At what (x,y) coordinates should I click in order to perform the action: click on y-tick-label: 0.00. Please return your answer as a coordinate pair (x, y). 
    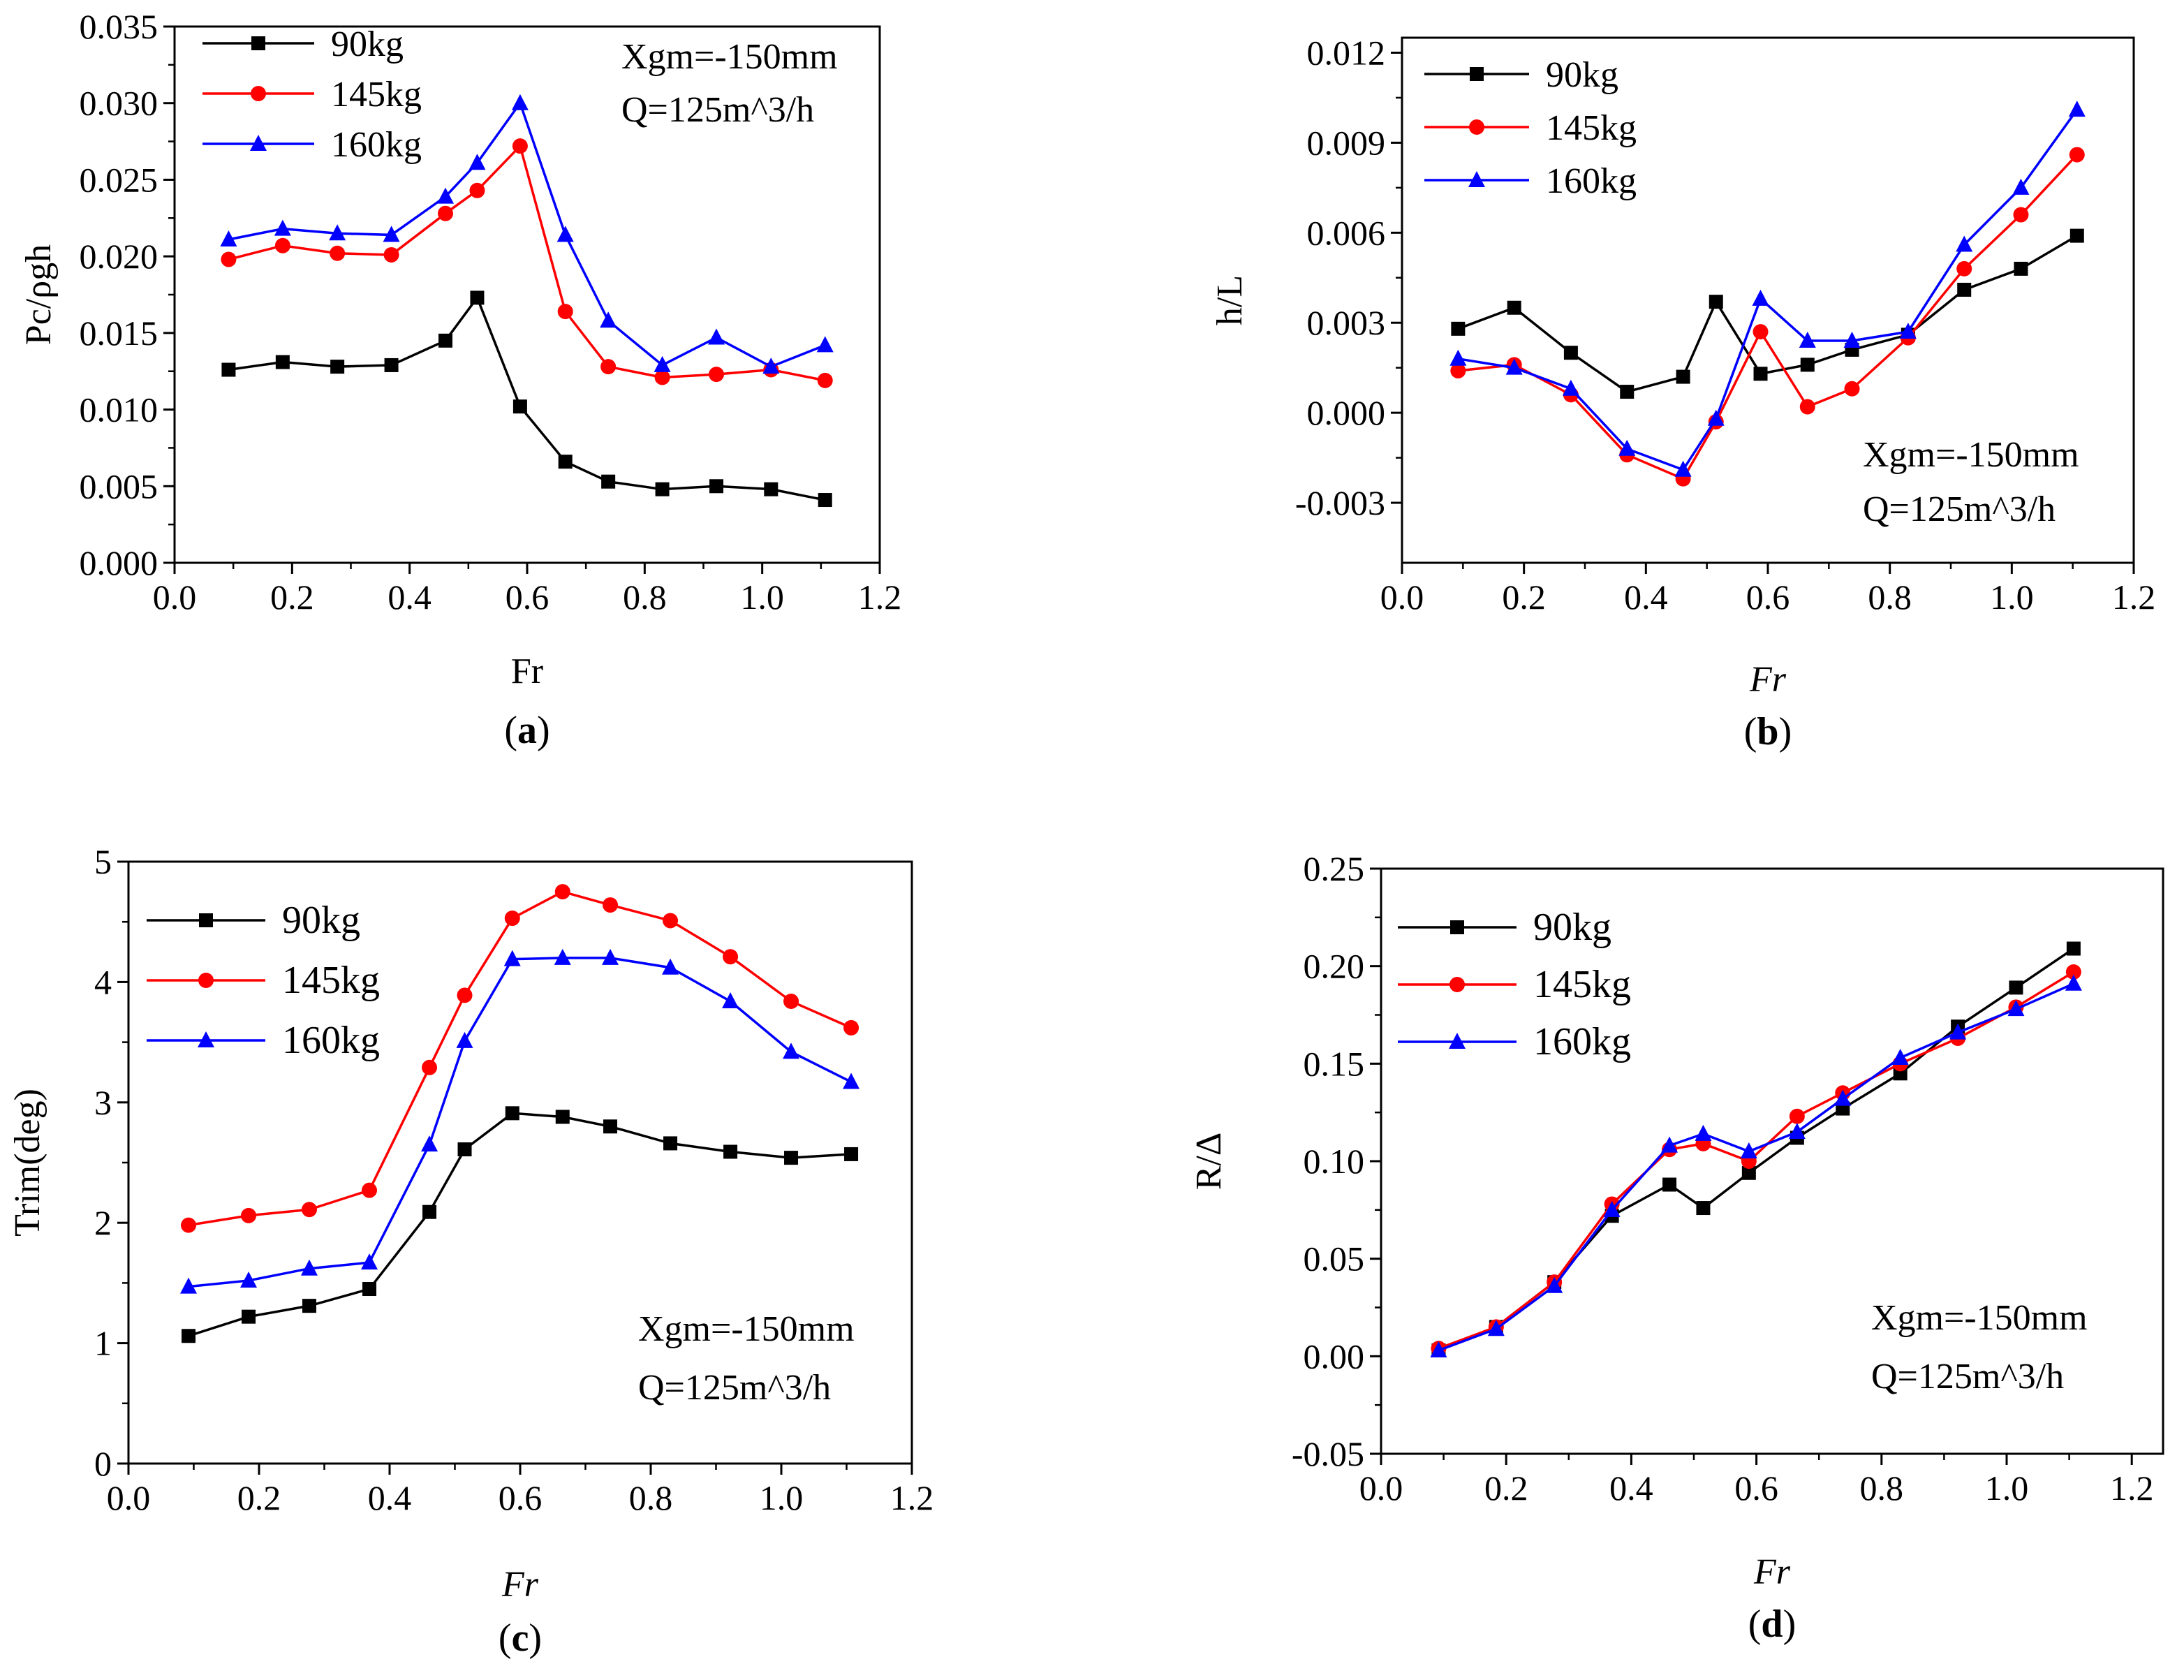
    Looking at the image, I should click on (1334, 1356).